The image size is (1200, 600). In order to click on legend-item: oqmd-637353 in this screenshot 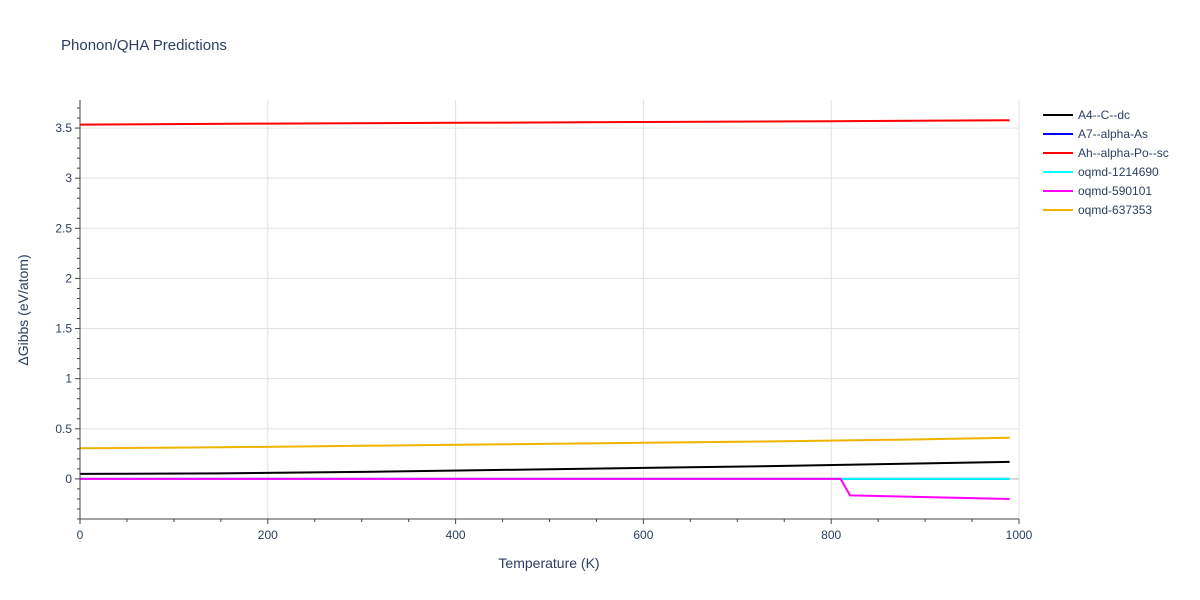, I will do `click(1097, 210)`.